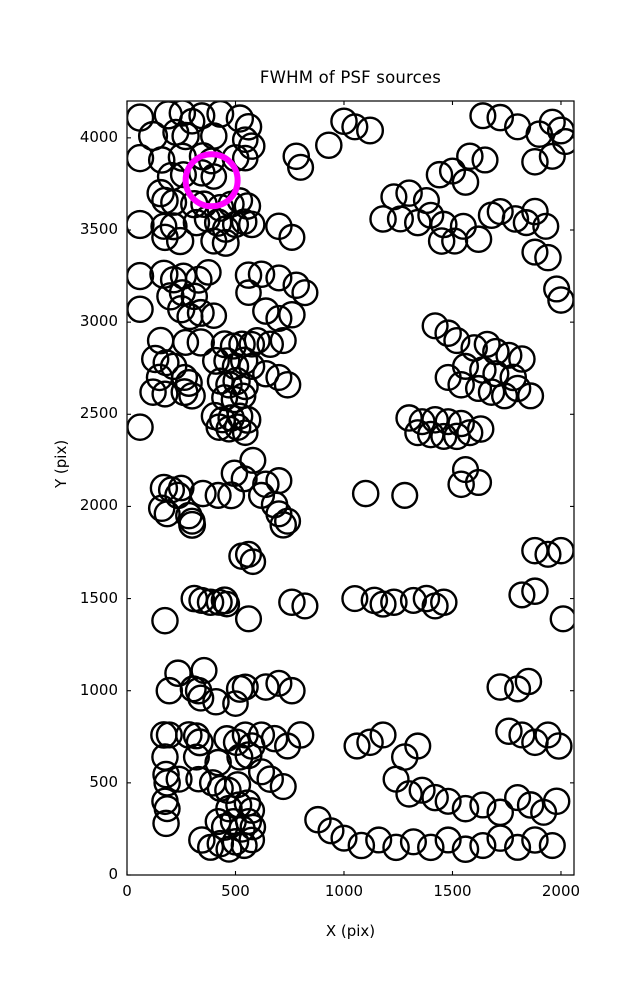  Describe the element at coordinates (98, 597) in the screenshot. I see `y-tick-label: 1500` at that location.